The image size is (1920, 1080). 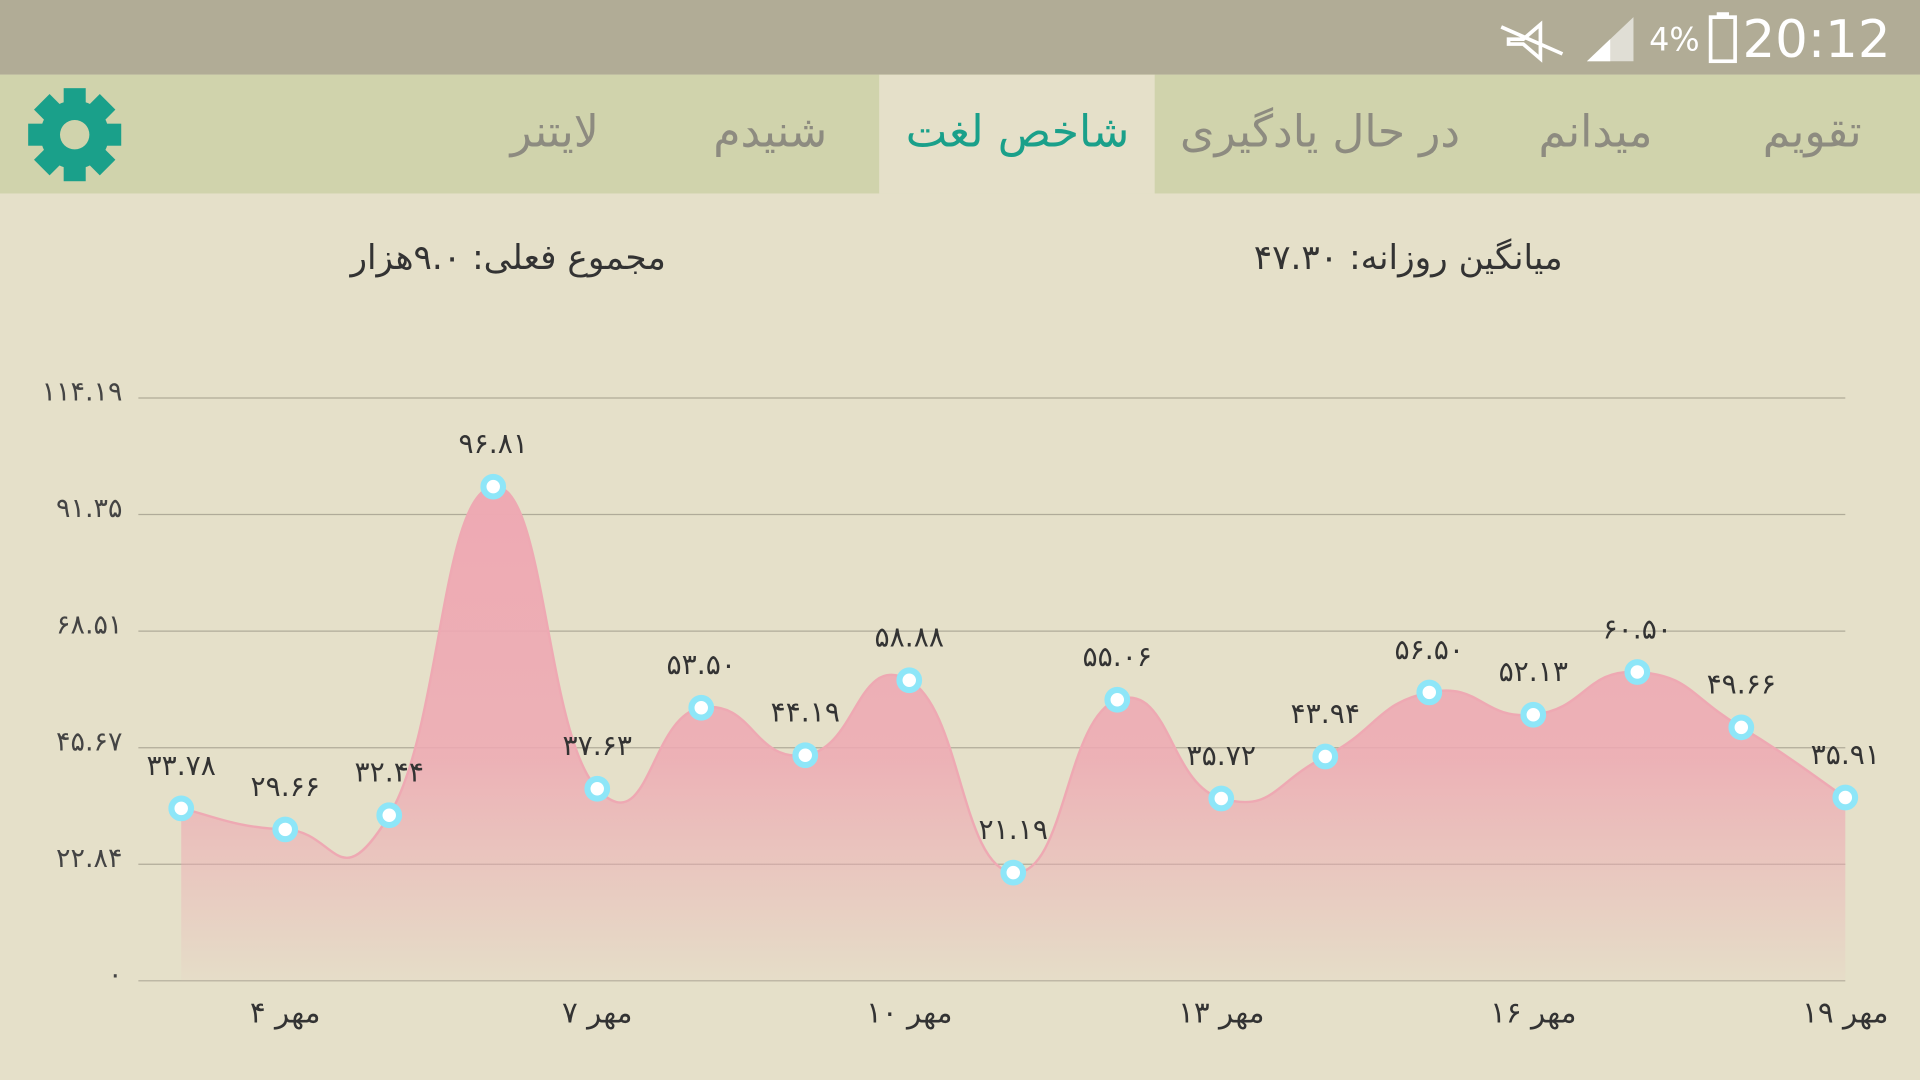 What do you see at coordinates (1013, 829) in the screenshot?
I see `value-label: ۲۱.۱۹` at bounding box center [1013, 829].